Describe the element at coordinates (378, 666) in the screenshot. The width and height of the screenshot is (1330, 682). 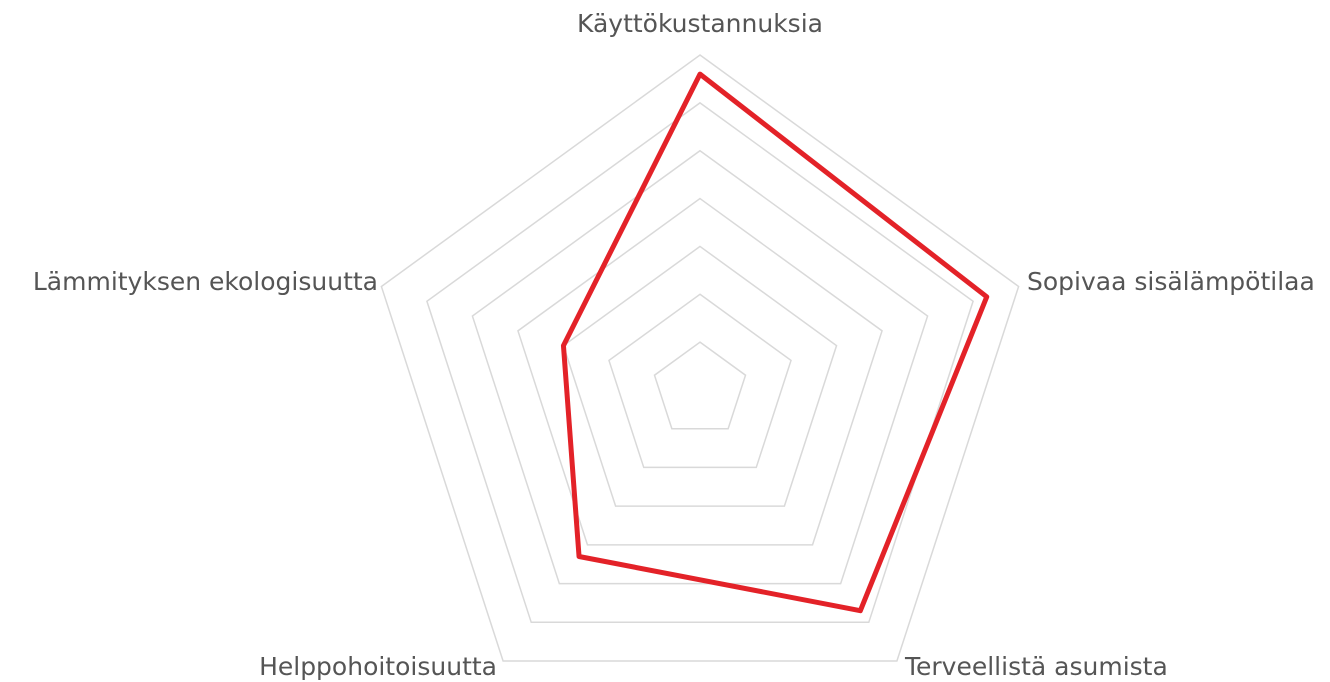
I see `axis-label: Helppohoitoisuutta` at that location.